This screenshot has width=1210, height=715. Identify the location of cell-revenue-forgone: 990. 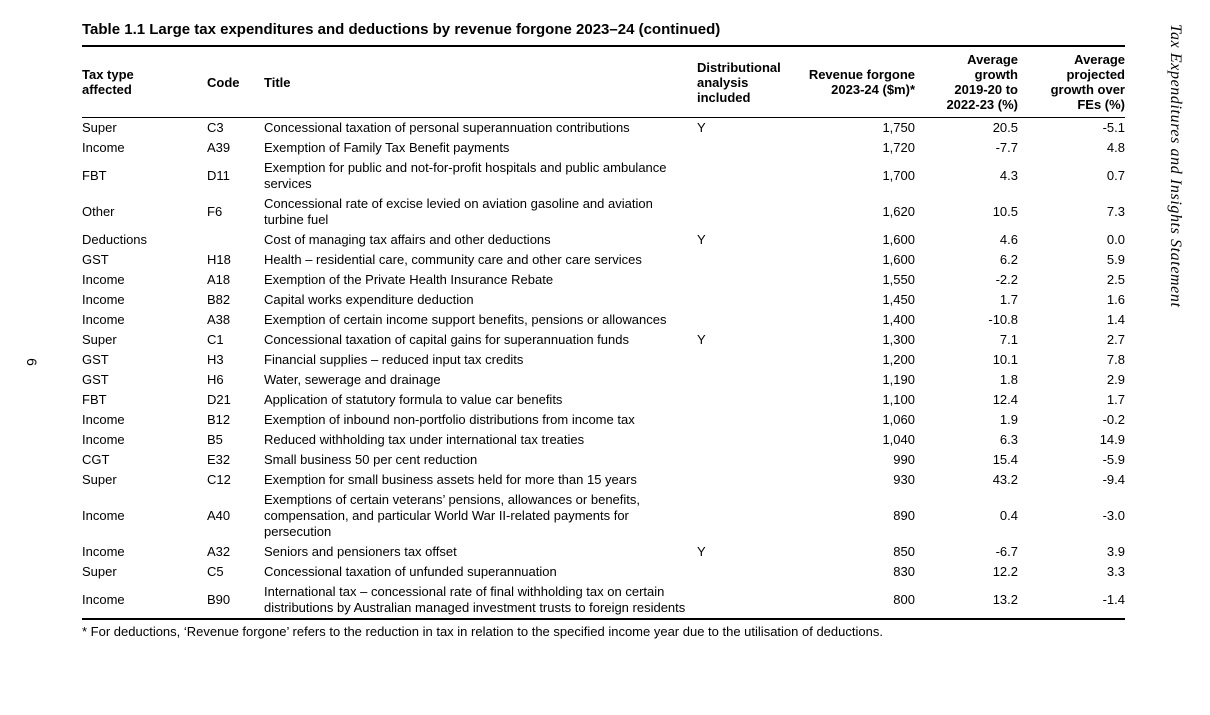
(904, 459).